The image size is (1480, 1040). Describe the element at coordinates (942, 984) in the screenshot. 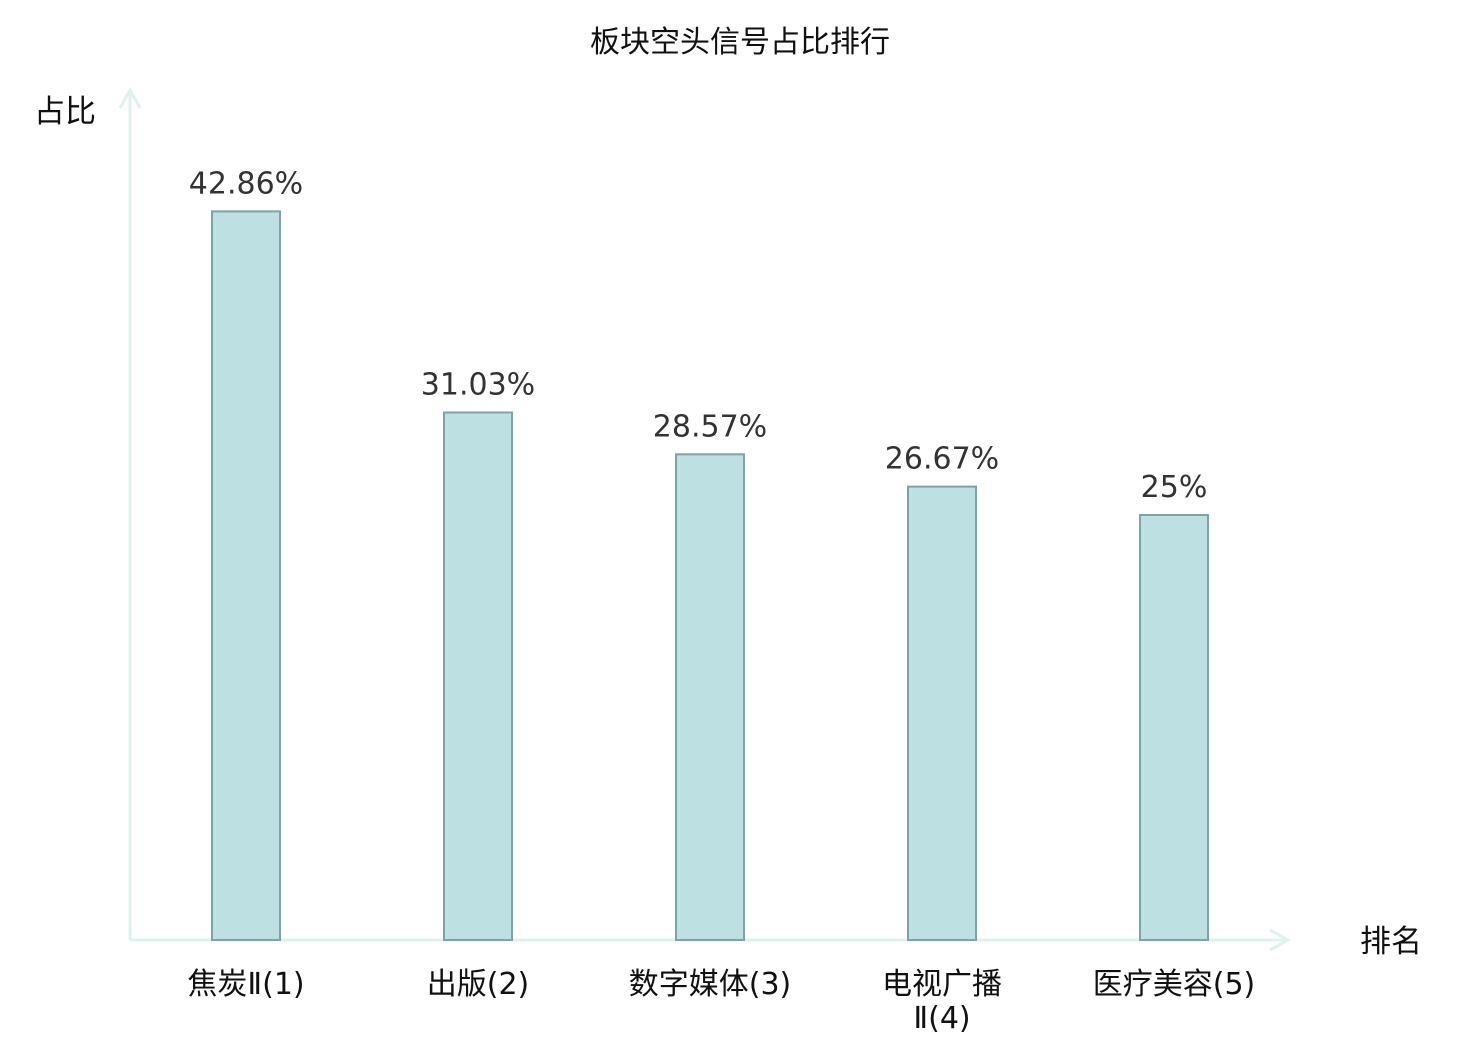

I see `category-name: 电视广播` at that location.